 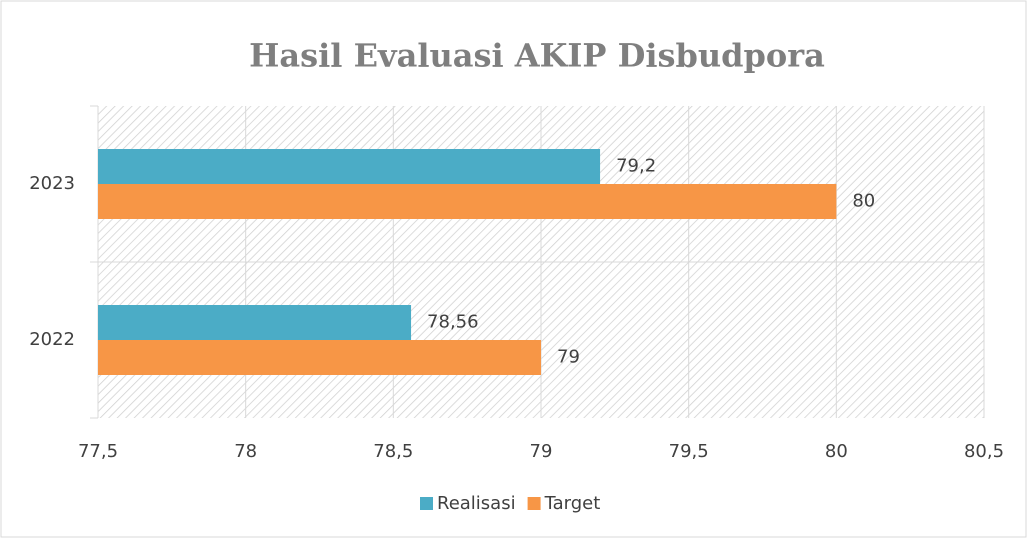 I want to click on data-label: 79,2, so click(x=636, y=166).